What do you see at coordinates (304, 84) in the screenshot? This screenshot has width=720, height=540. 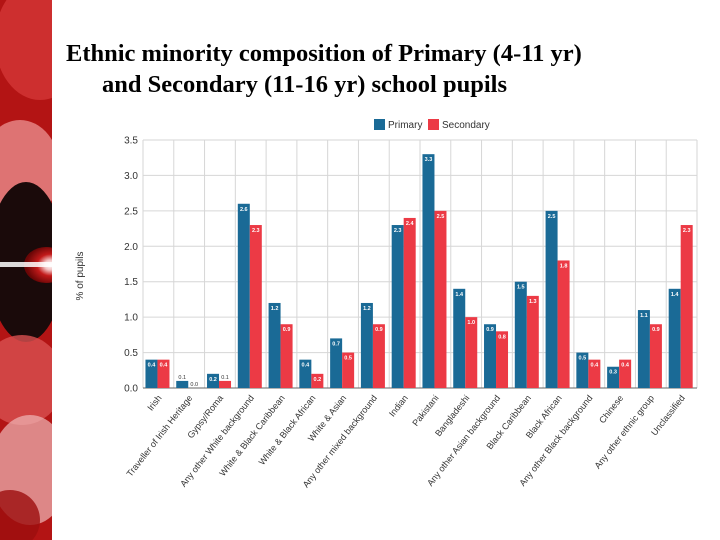 I see `slide-title-line-2: and Secondary (11-16 yr) school pupils` at bounding box center [304, 84].